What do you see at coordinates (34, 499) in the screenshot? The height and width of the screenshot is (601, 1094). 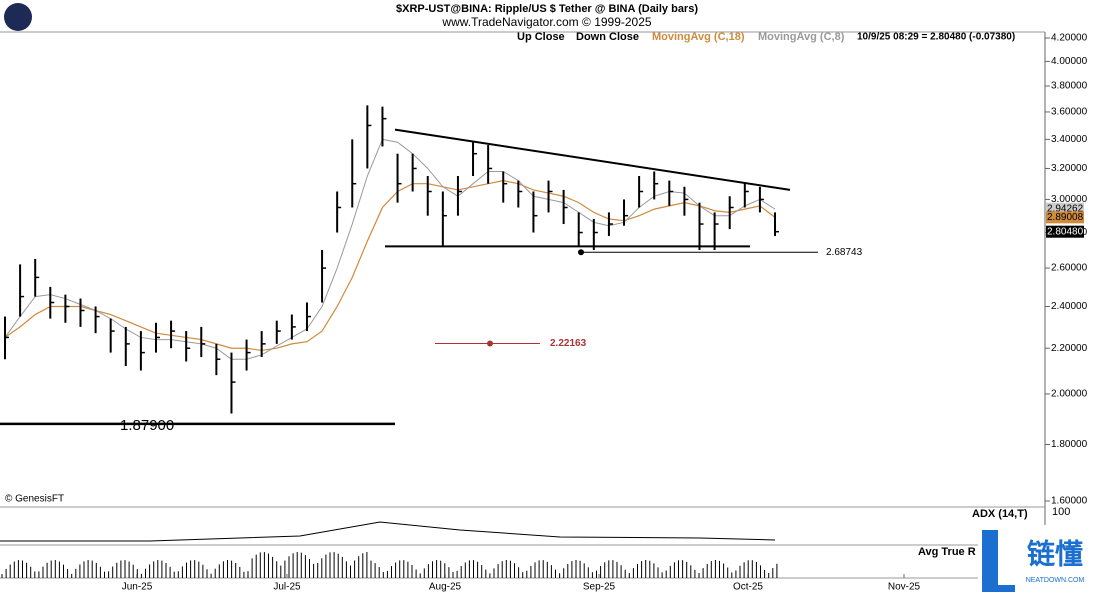 I see `copyright: © GenesisFT` at bounding box center [34, 499].